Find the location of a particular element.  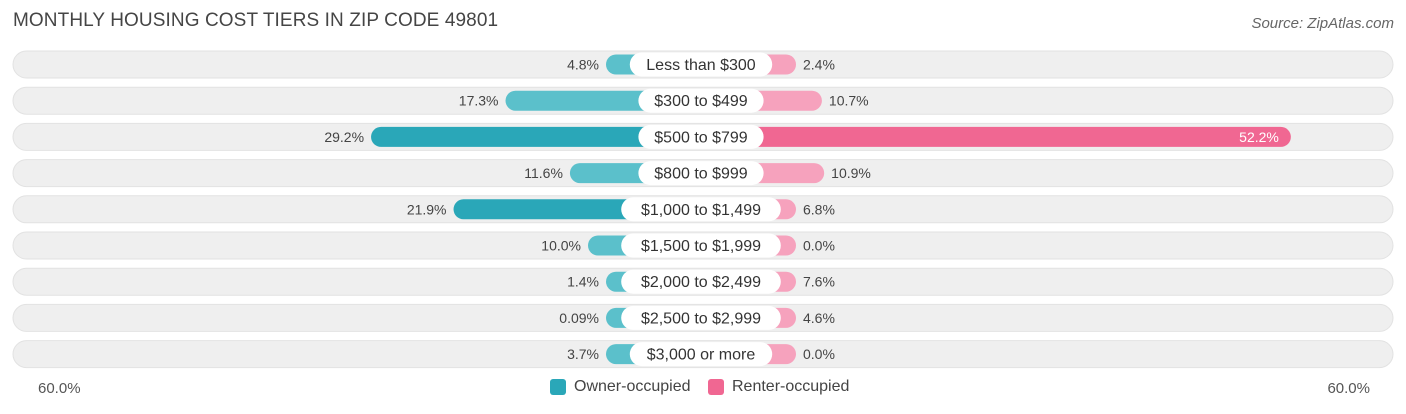

category-label: $2,500 to $2,999 is located at coordinates (701, 318).